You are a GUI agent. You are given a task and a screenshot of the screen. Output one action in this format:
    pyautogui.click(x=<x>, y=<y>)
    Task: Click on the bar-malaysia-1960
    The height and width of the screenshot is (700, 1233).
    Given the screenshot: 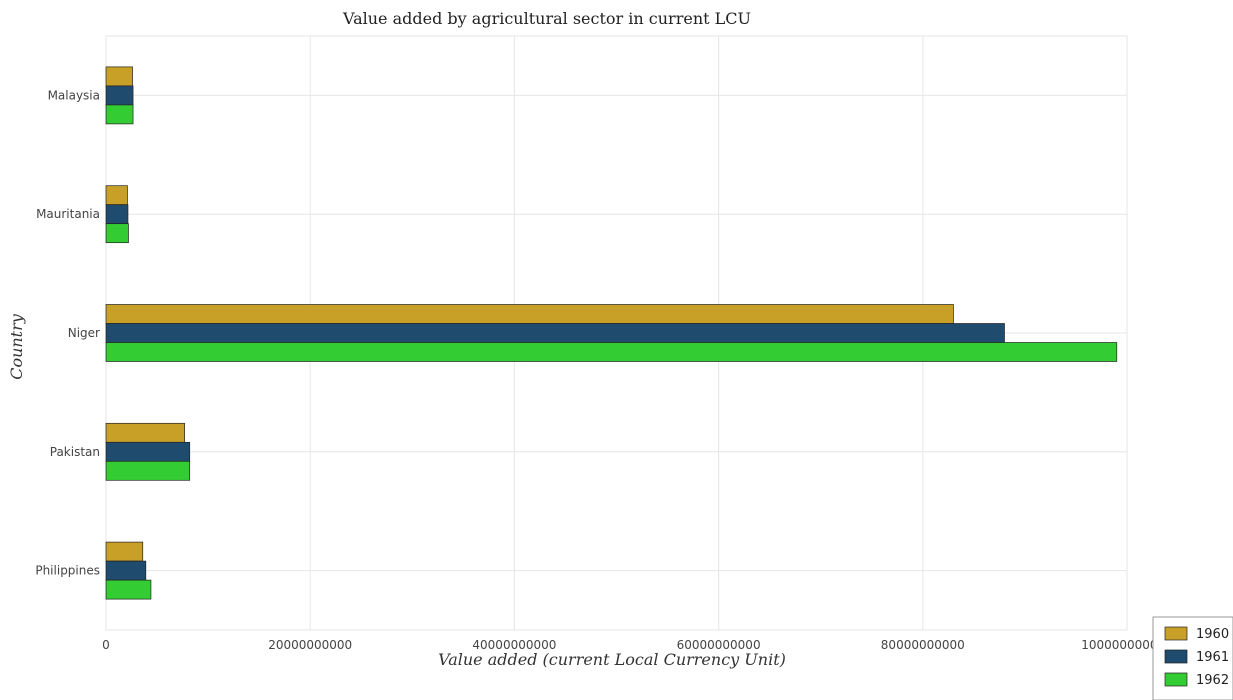 What is the action you would take?
    pyautogui.click(x=119, y=76)
    